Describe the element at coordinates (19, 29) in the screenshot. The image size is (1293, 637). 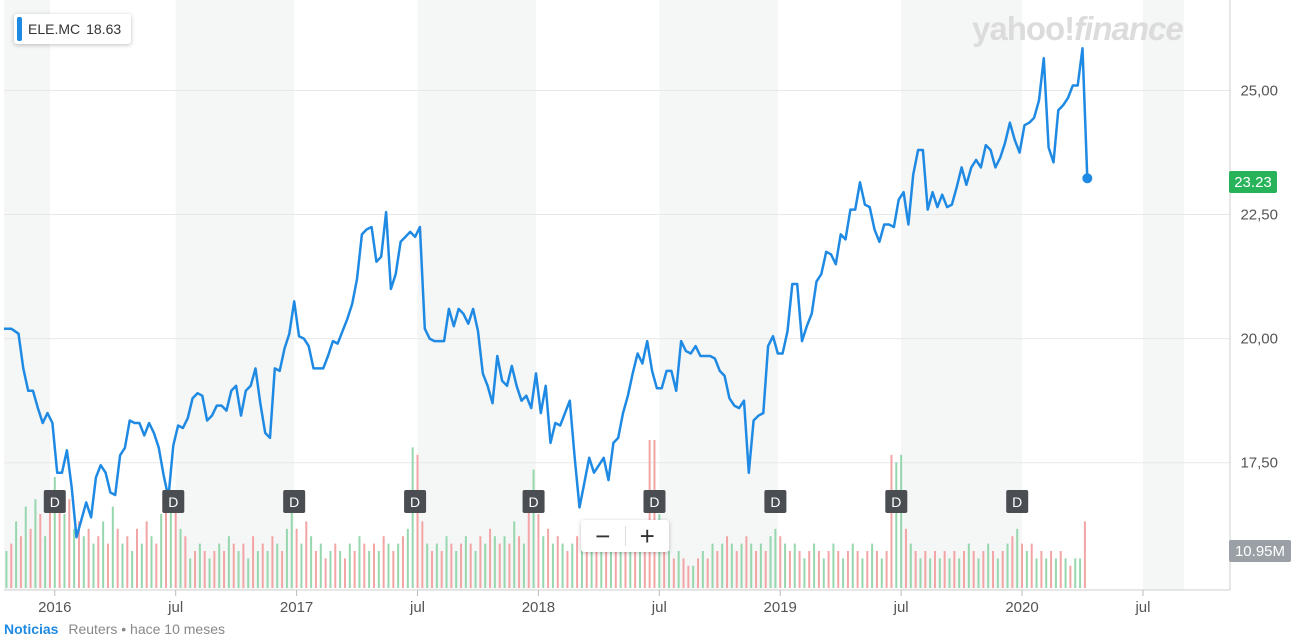
I see `legend-color-bar` at that location.